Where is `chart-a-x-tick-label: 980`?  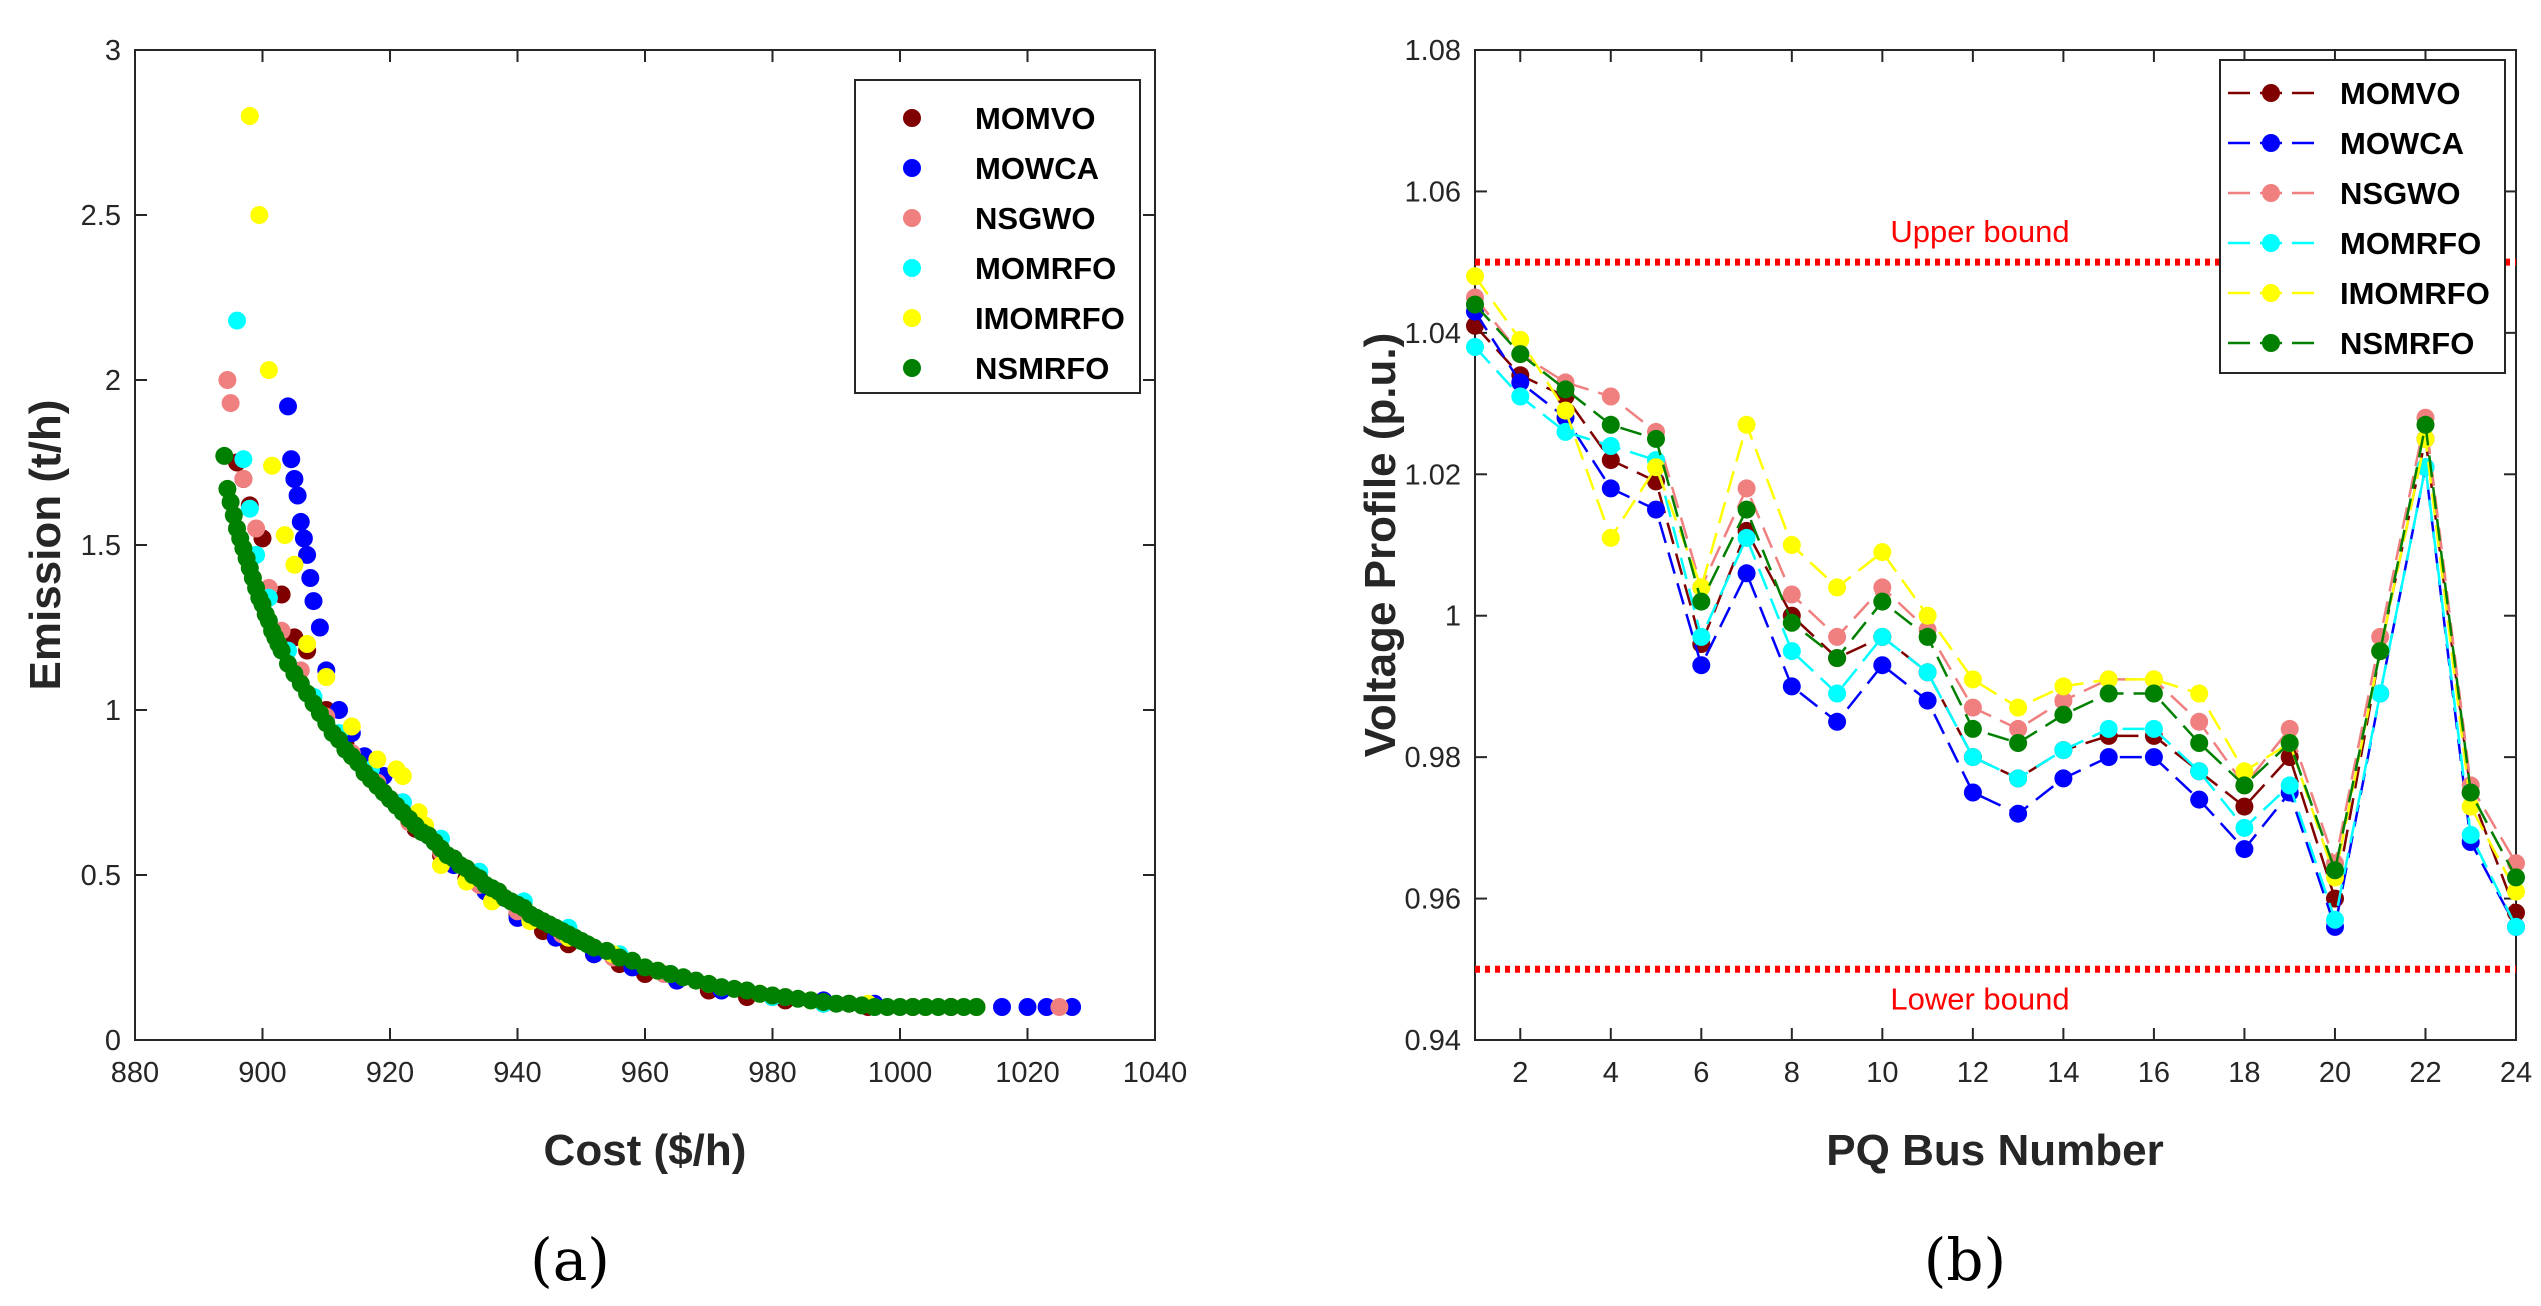
chart-a-x-tick-label: 980 is located at coordinates (772, 1073).